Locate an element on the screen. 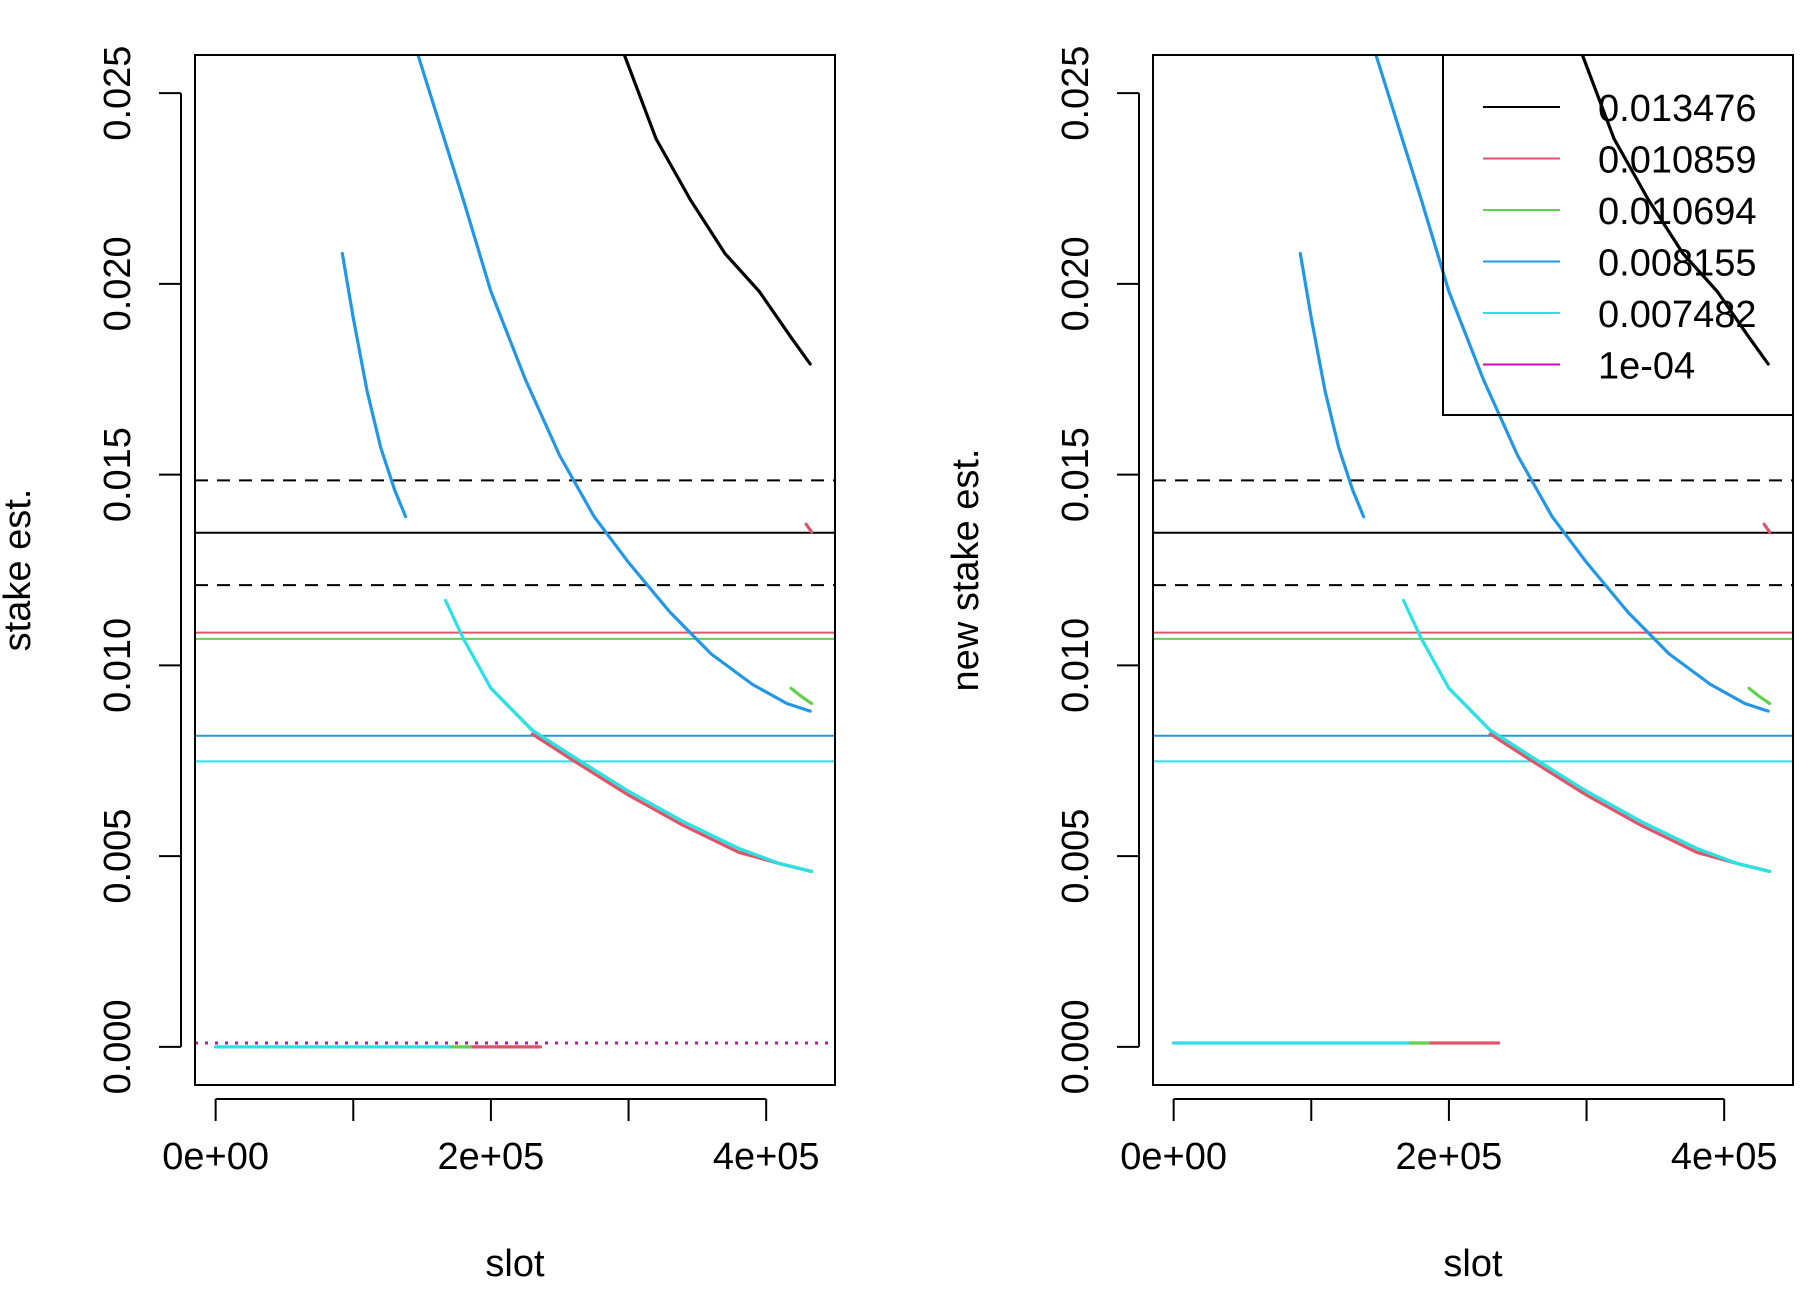  legend-label-2: 0.010694 is located at coordinates (1677, 212).